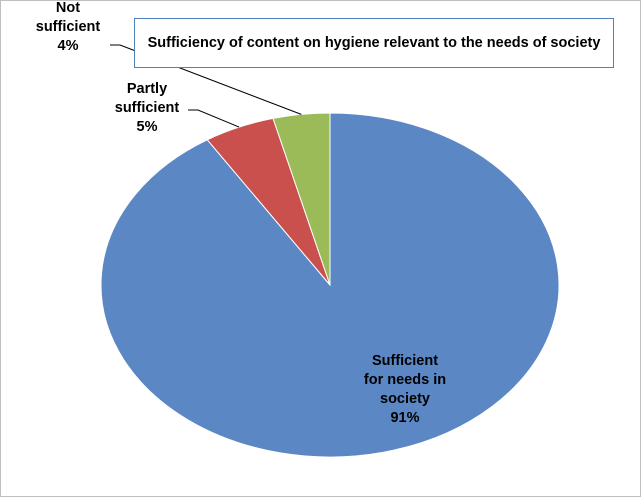 The height and width of the screenshot is (497, 641). I want to click on slice-label-line: Not, so click(68, 8).